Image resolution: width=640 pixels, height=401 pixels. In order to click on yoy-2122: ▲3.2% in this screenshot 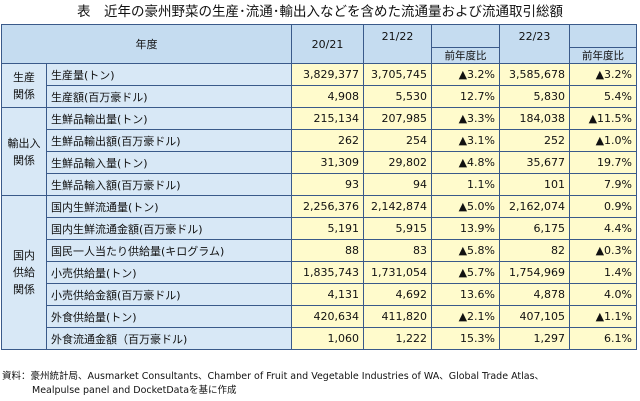, I will do `click(465, 74)`.